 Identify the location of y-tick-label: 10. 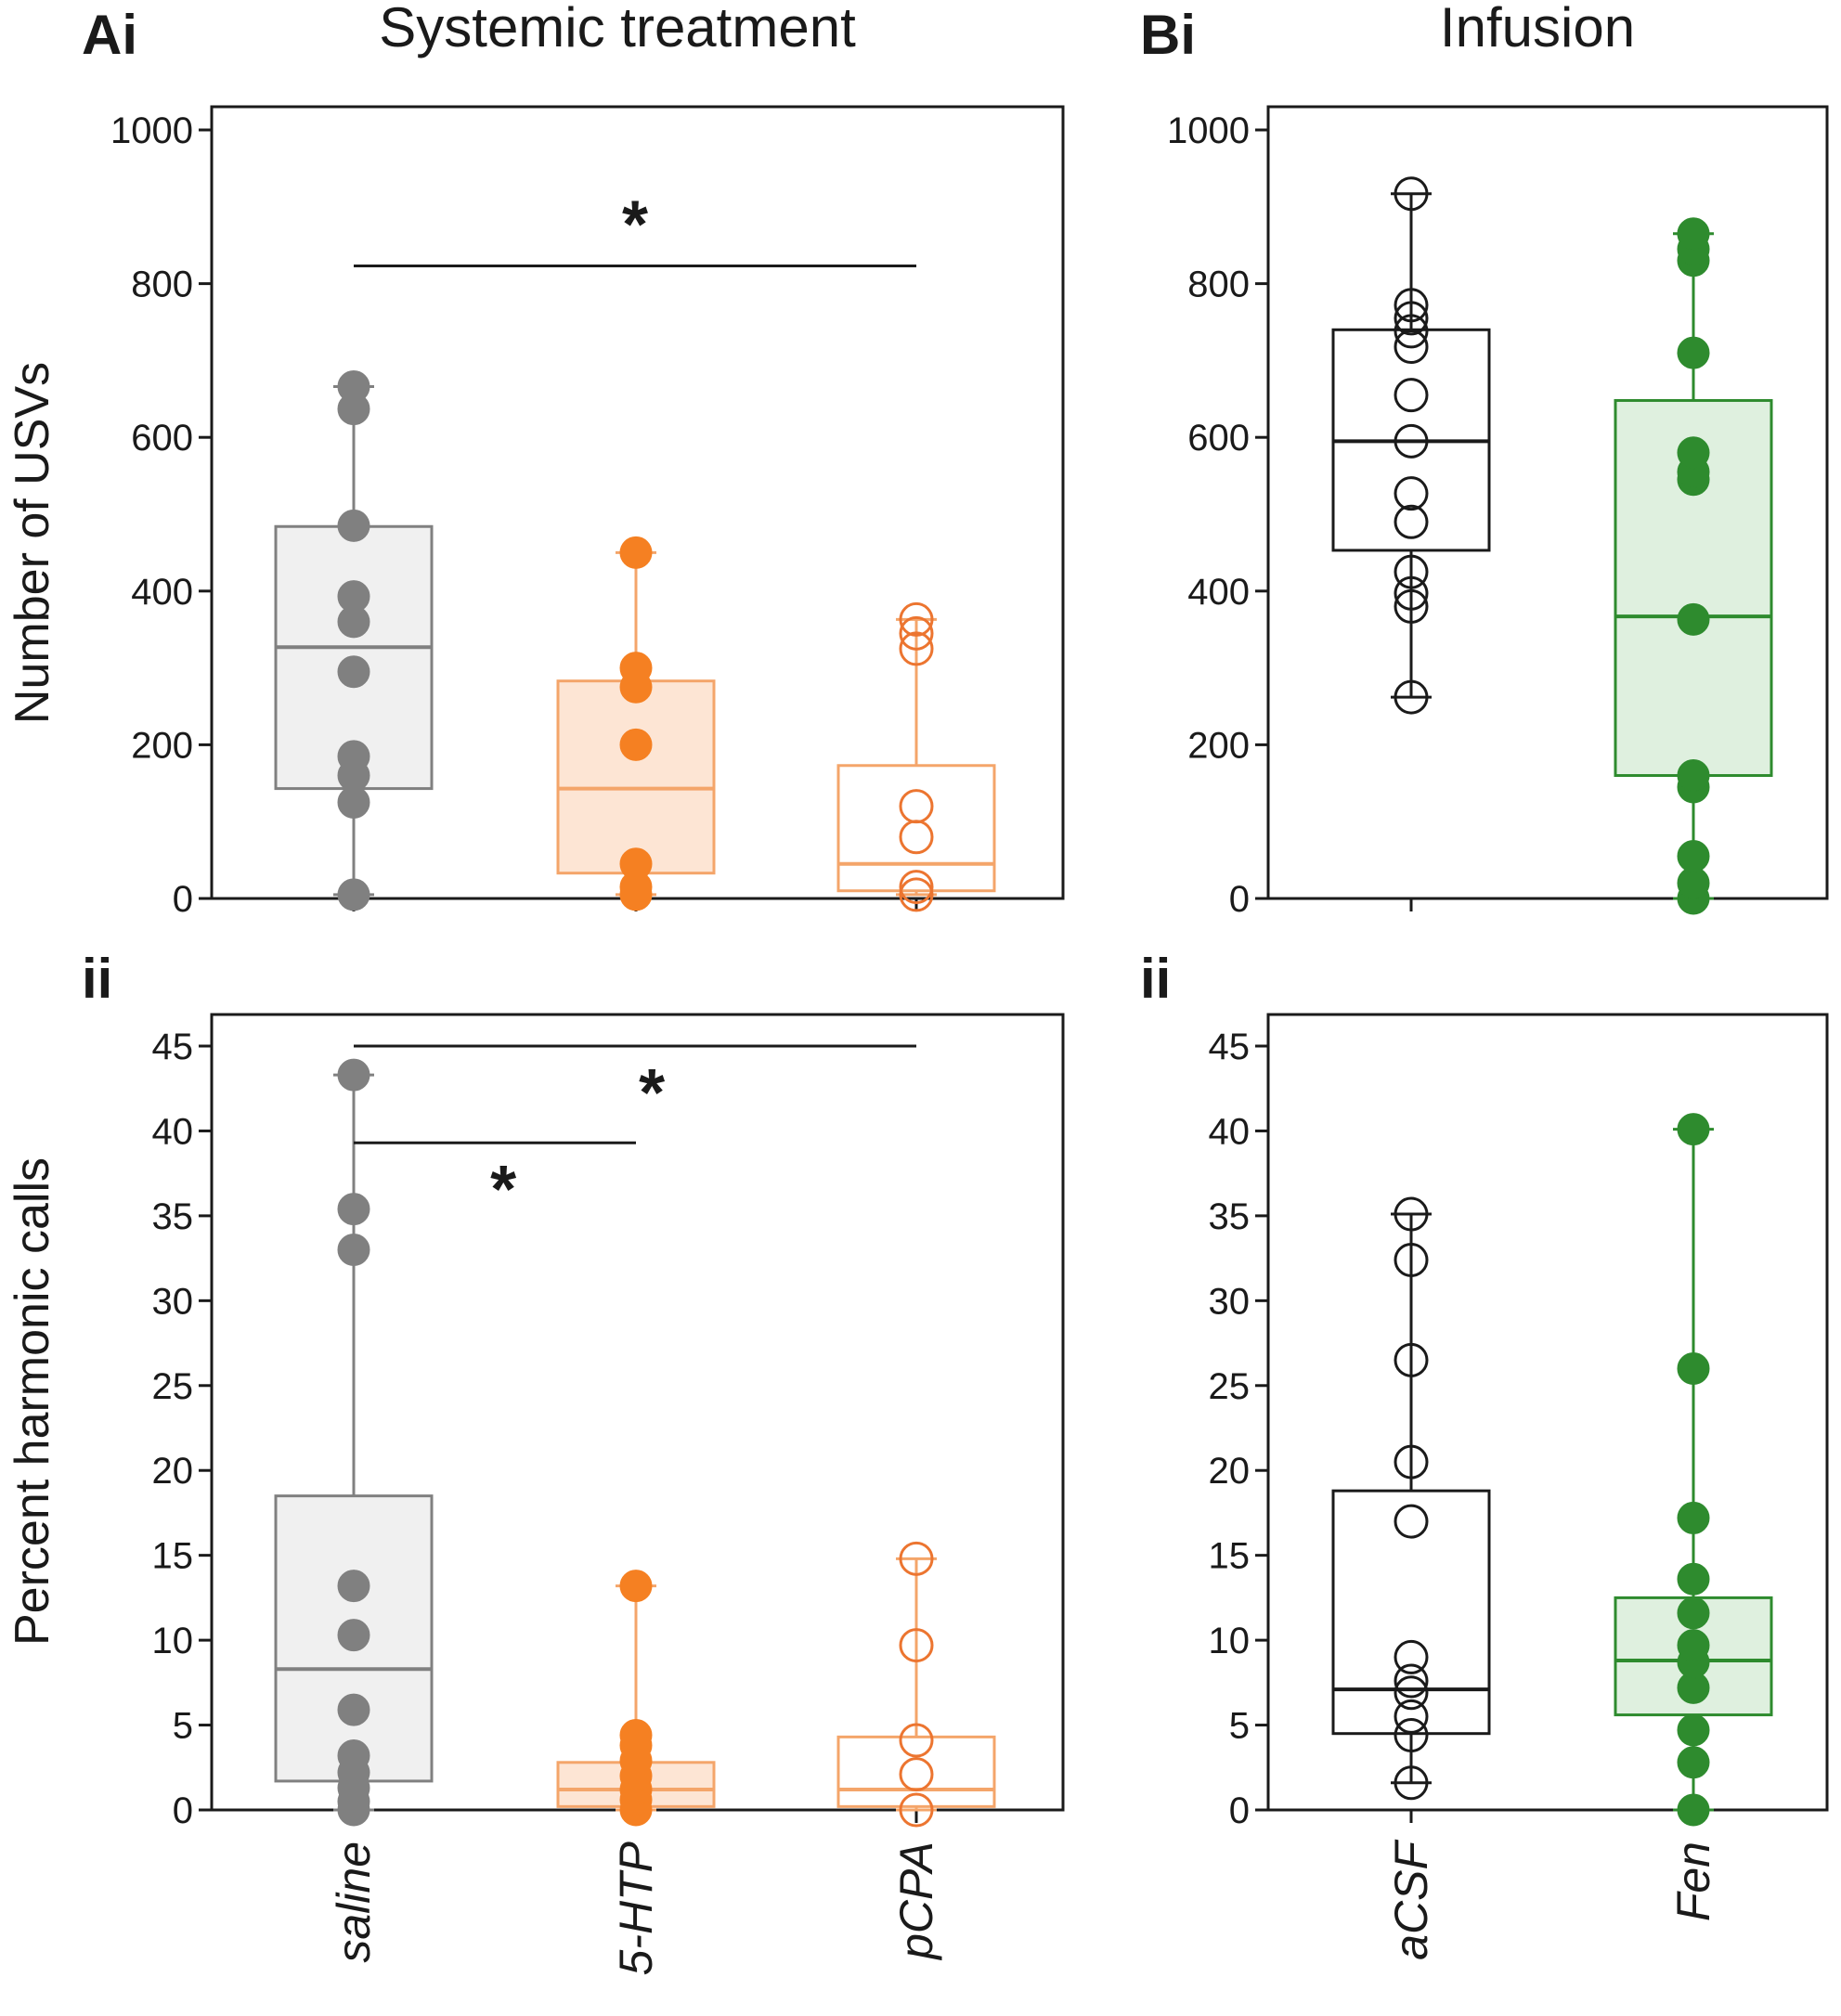
(1230, 1641).